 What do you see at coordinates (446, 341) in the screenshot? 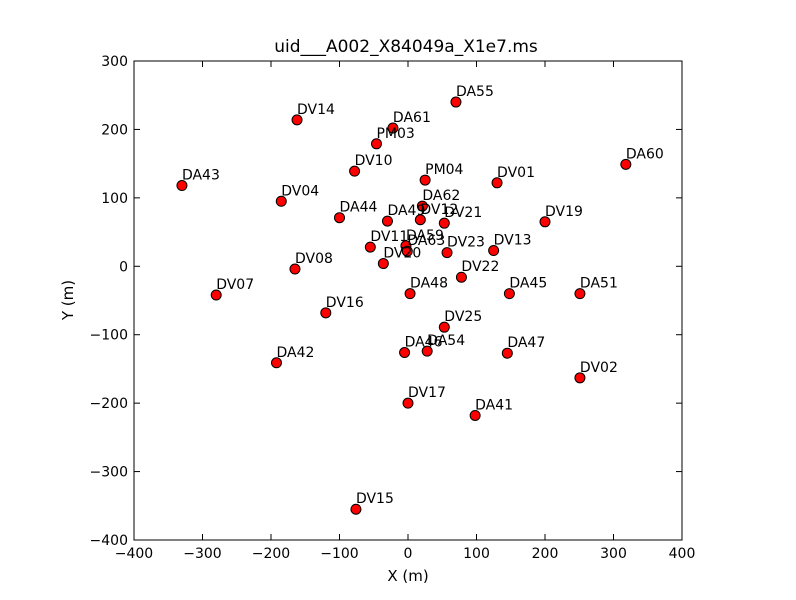
I see `antenna-label: DA54` at bounding box center [446, 341].